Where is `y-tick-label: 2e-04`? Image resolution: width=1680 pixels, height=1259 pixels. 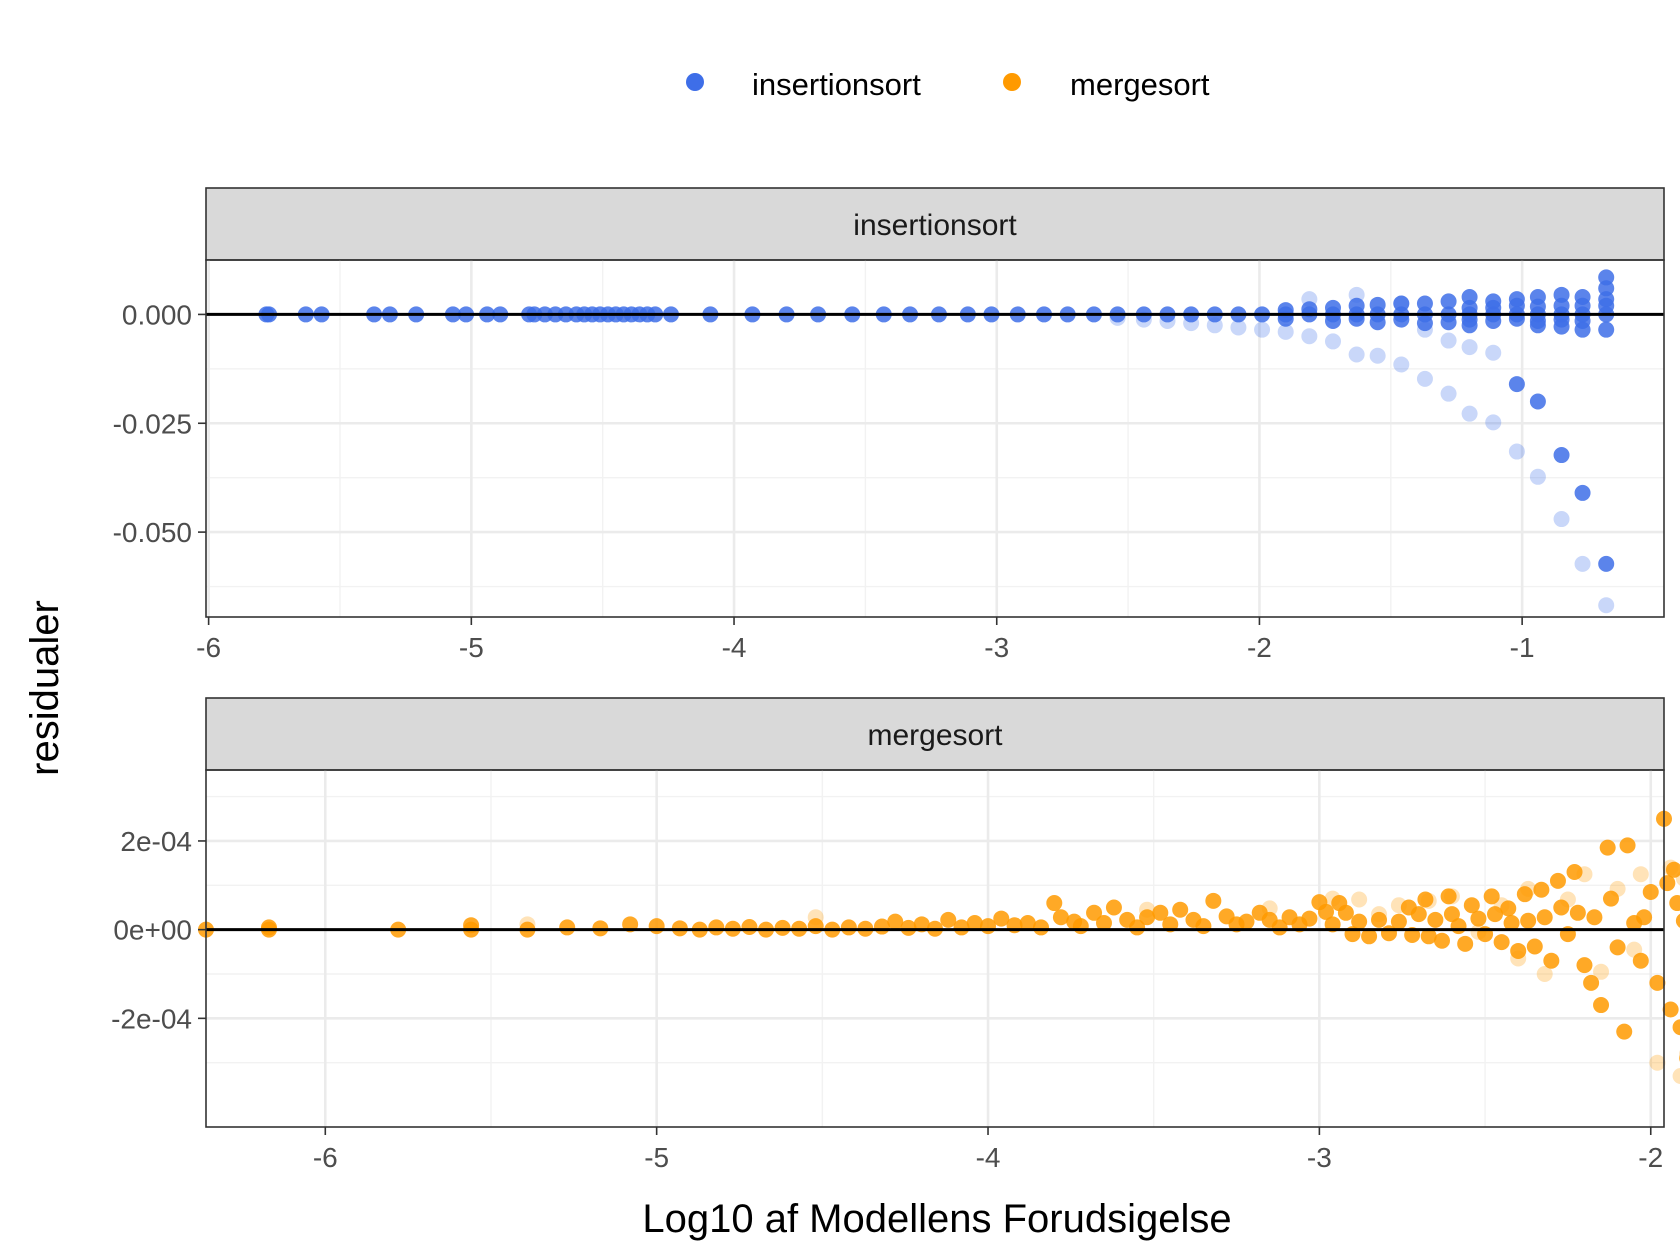 y-tick-label: 2e-04 is located at coordinates (156, 841).